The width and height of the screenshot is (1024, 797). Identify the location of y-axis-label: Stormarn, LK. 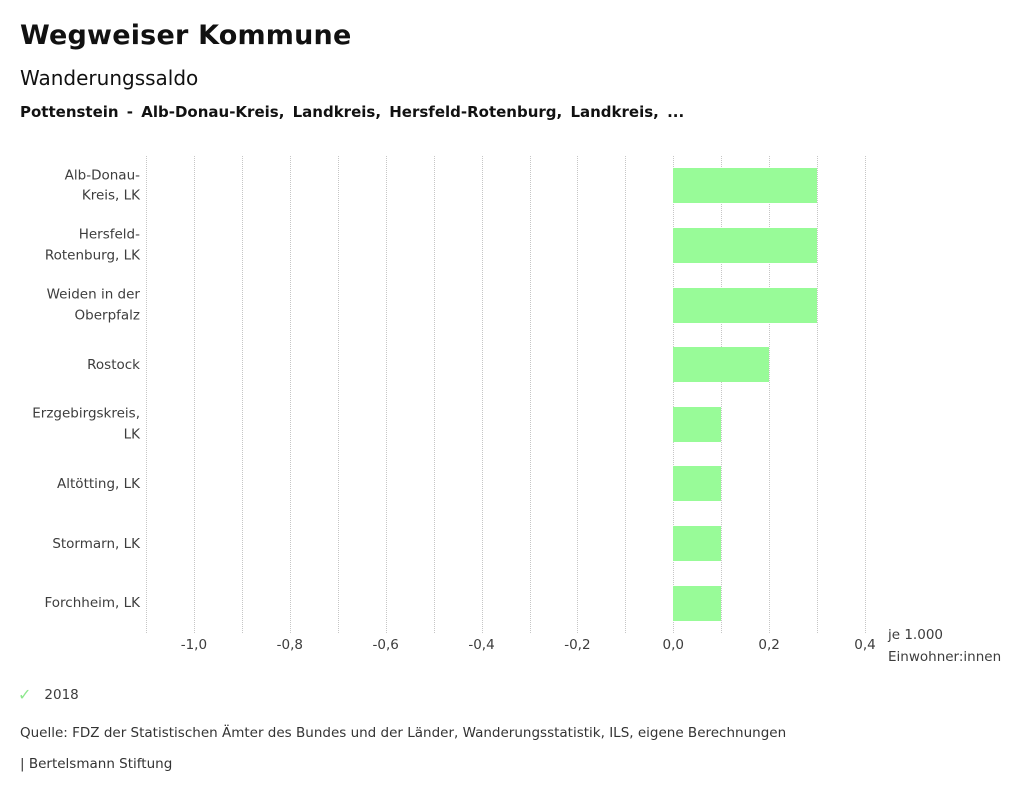
(96, 543).